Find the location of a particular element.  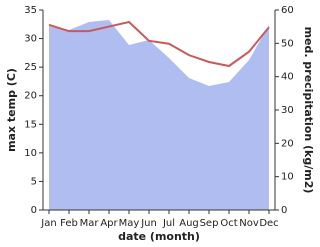

y-tick-label: 0 is located at coordinates (34, 210).